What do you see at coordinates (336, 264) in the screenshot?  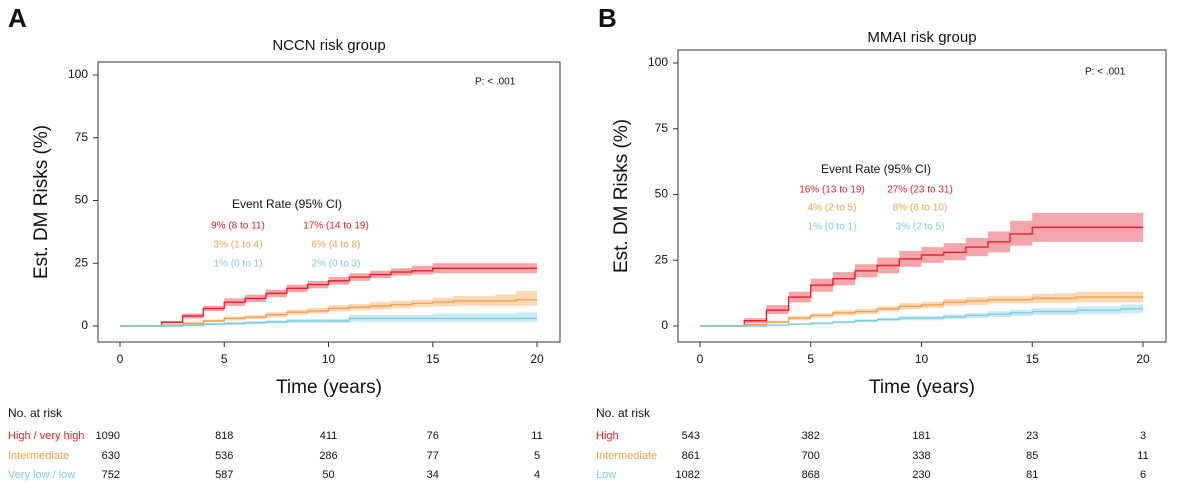 I see `event-rate: 2% (0 to 3)` at bounding box center [336, 264].